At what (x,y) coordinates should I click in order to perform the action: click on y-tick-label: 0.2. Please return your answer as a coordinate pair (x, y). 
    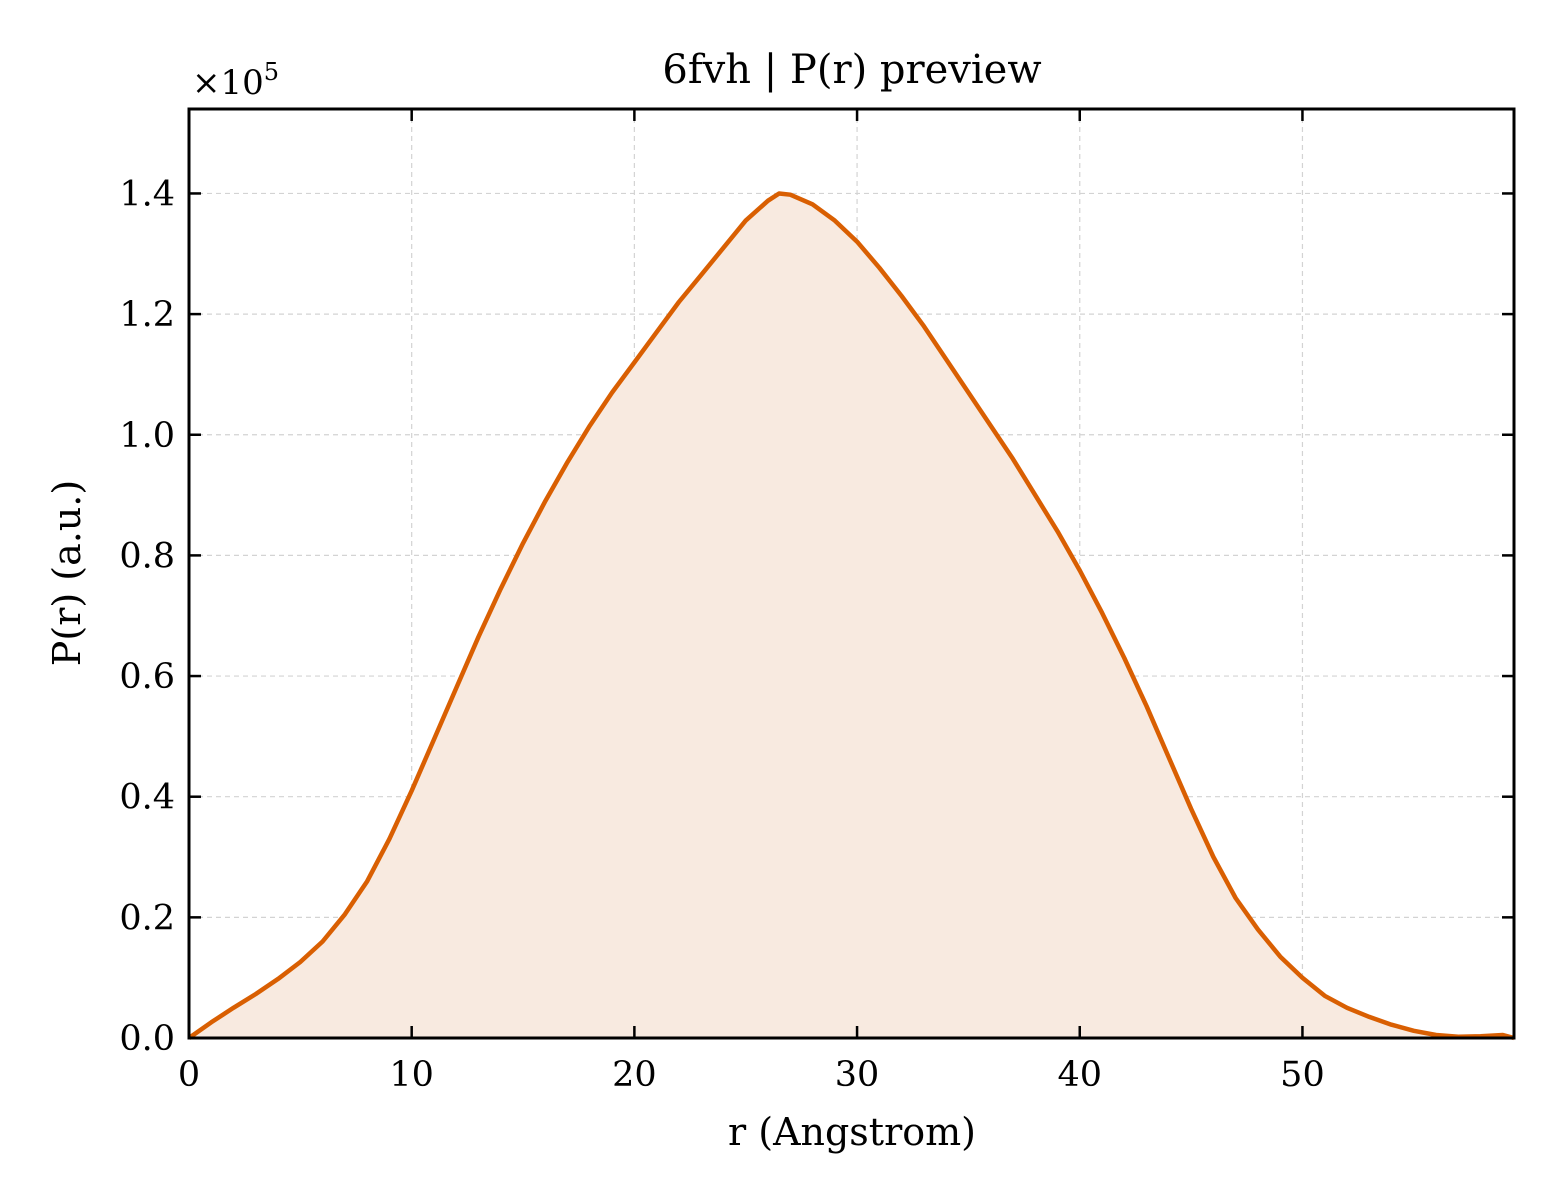
    Looking at the image, I should click on (147, 918).